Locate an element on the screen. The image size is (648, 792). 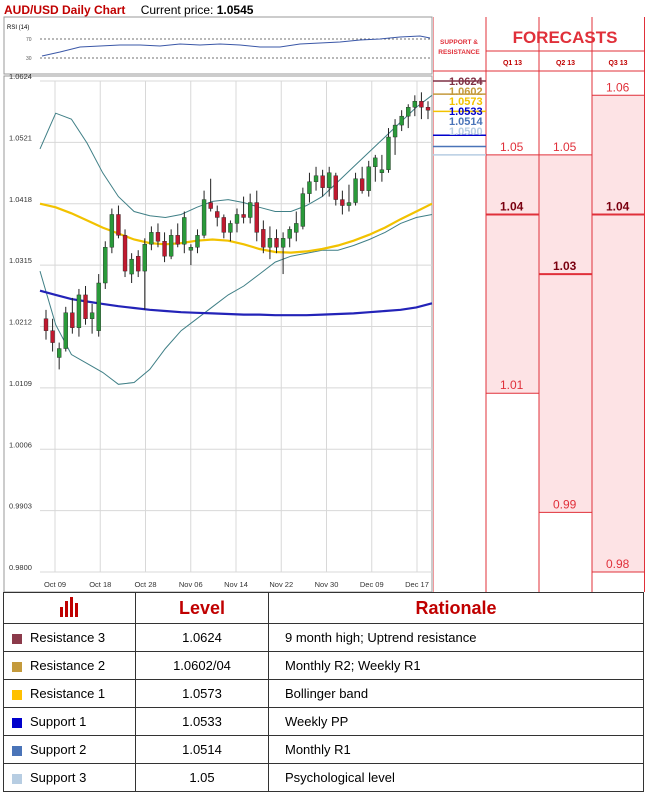
sr-level-tag: 1.0624 is located at coordinates (466, 82).